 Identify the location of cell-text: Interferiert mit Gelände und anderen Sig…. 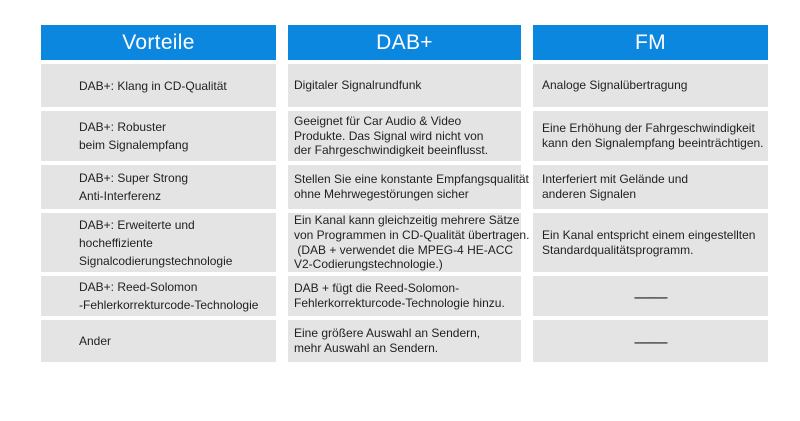
(615, 186).